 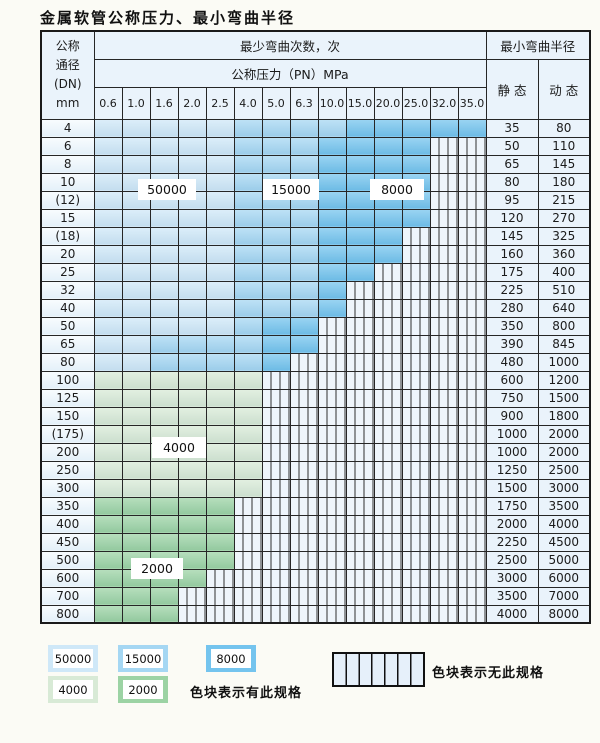 I want to click on dn-cell: 150, so click(x=67, y=416).